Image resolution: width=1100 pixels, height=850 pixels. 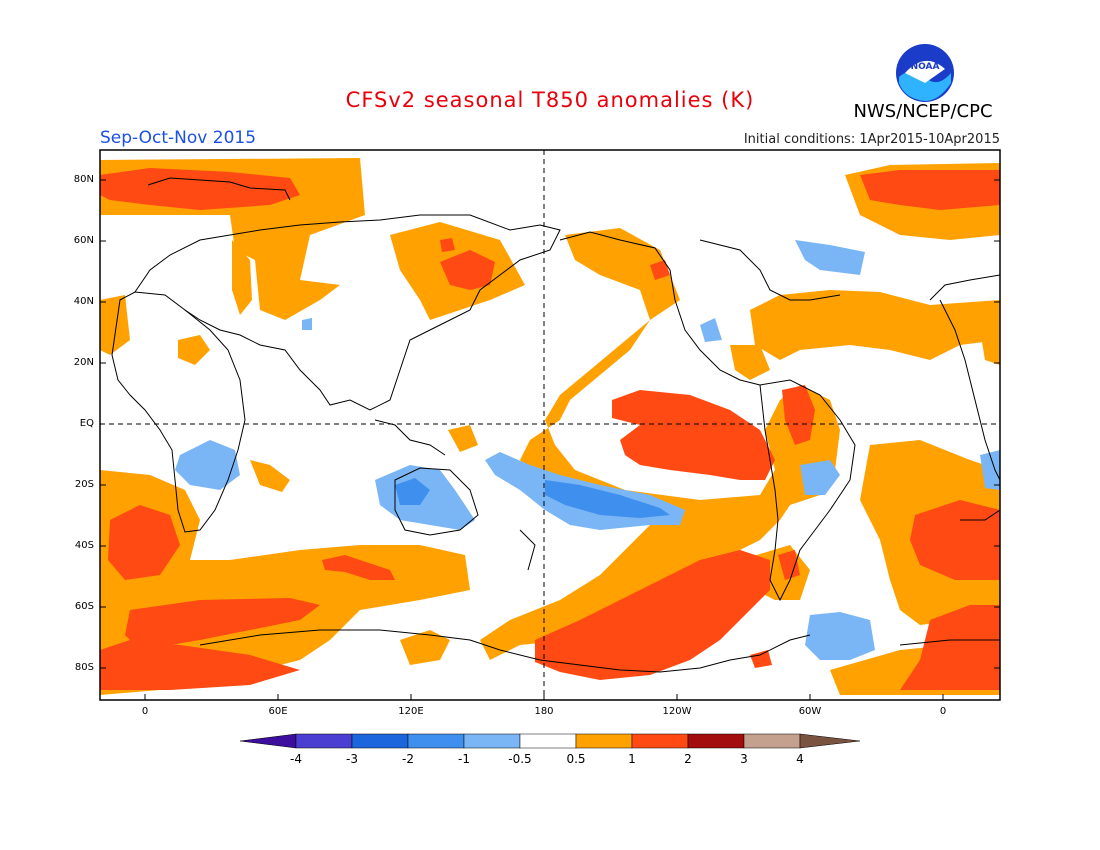 I want to click on lat-label: 40N, so click(x=83, y=301).